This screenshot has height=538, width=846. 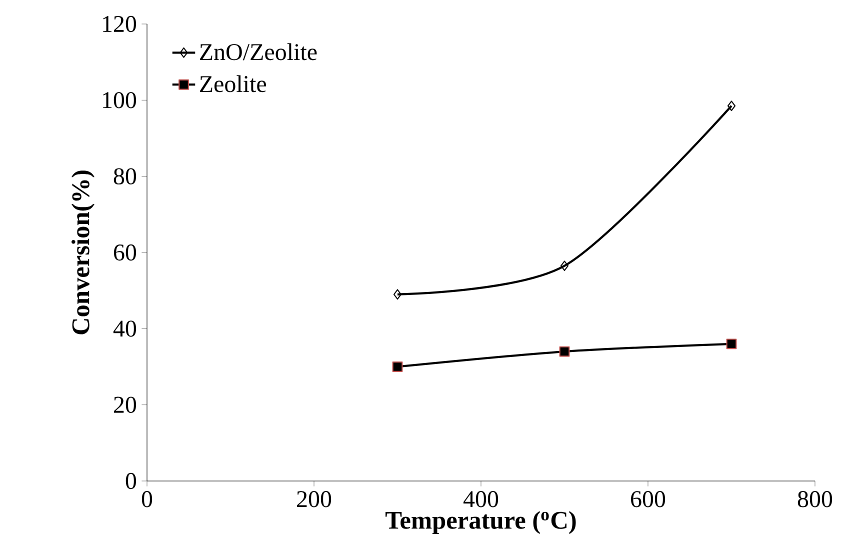 I want to click on x-tick-label: 0, so click(x=147, y=498).